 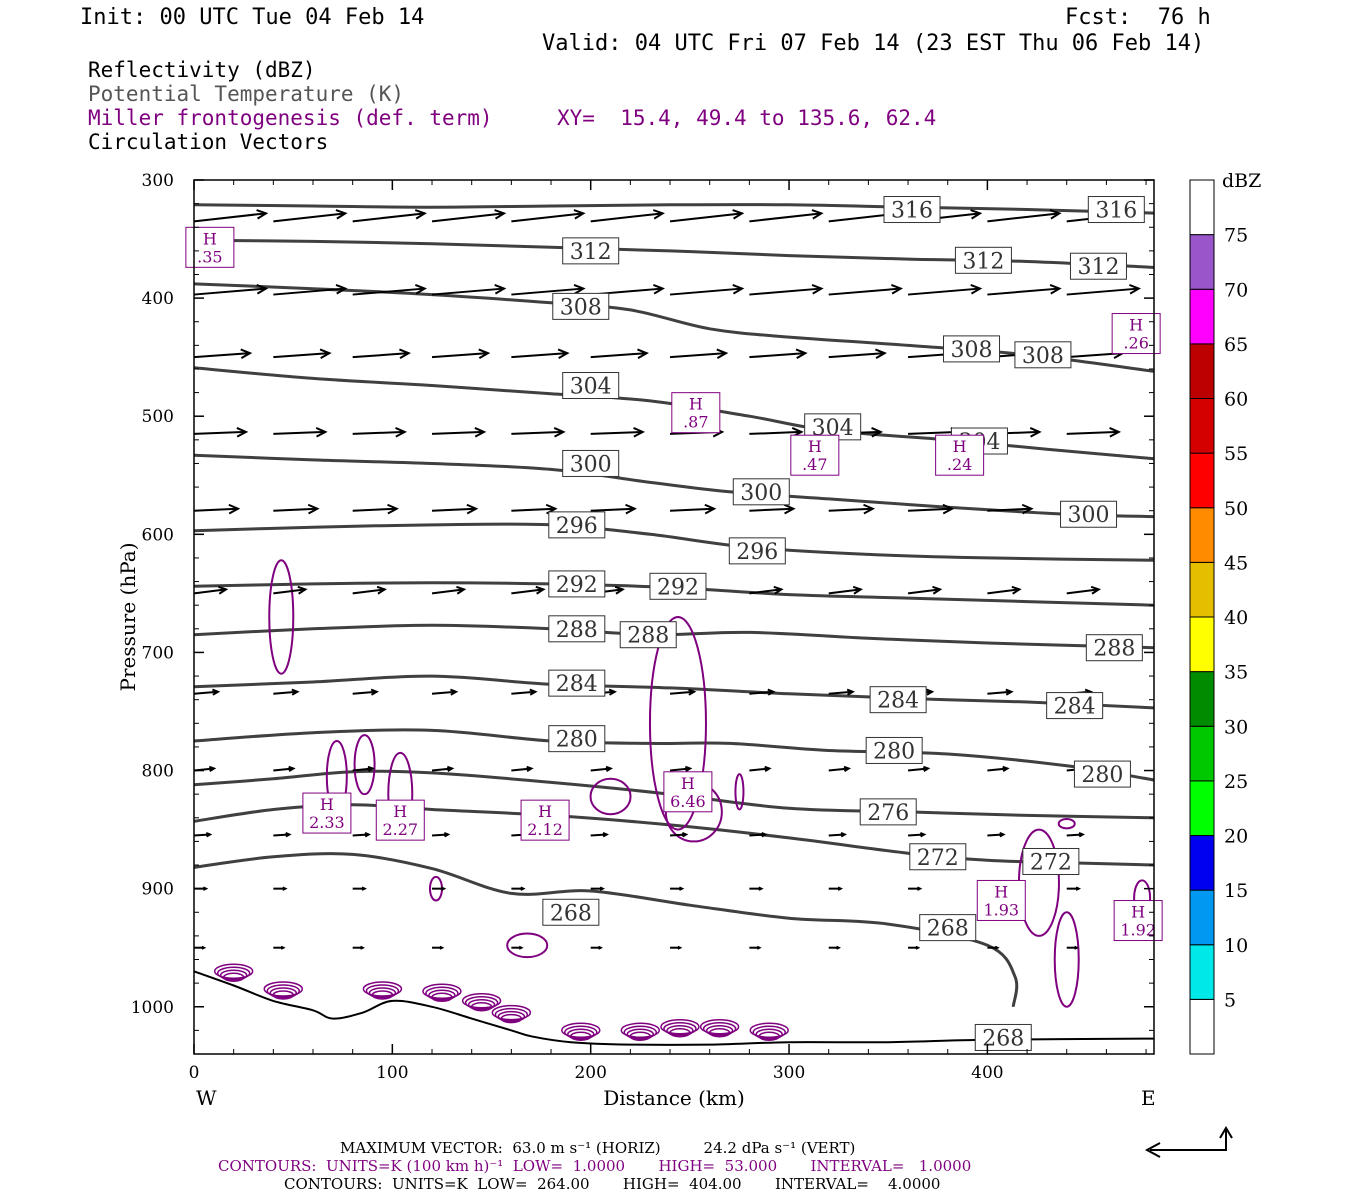 I want to click on theta-label-312: 312, so click(x=1098, y=267).